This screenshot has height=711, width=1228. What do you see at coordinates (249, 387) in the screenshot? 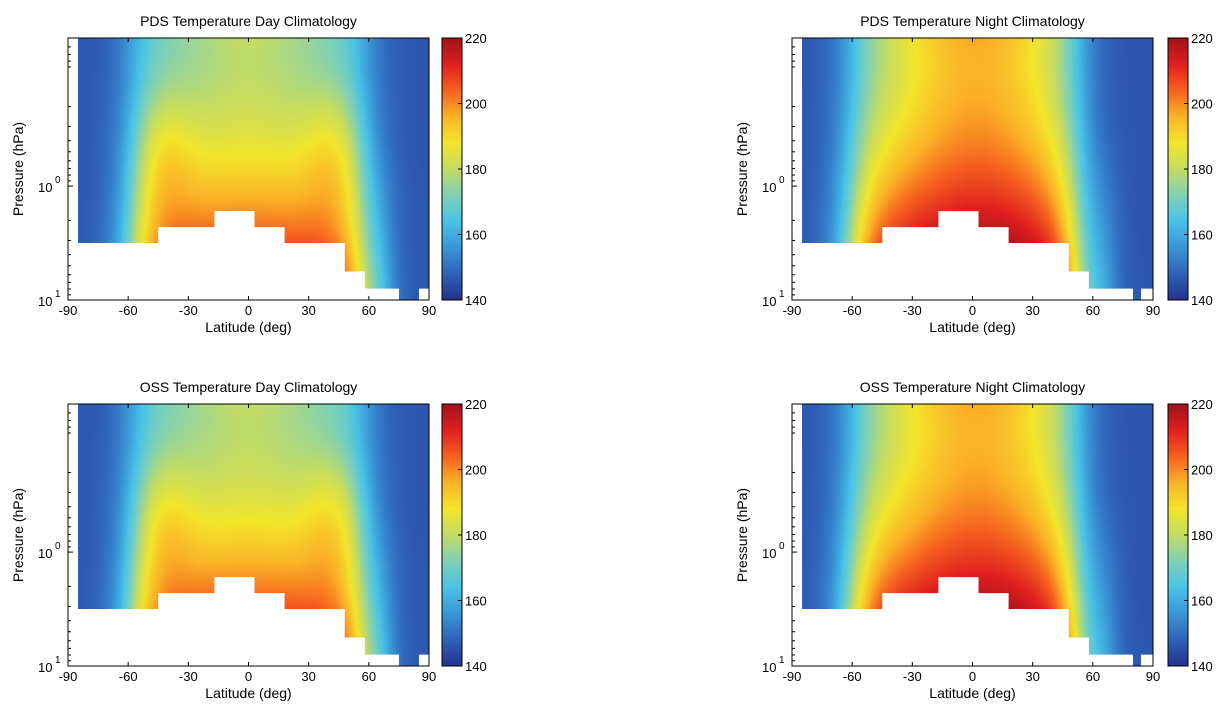
I see `chart-title: OSS Temperature Day Climatology` at bounding box center [249, 387].